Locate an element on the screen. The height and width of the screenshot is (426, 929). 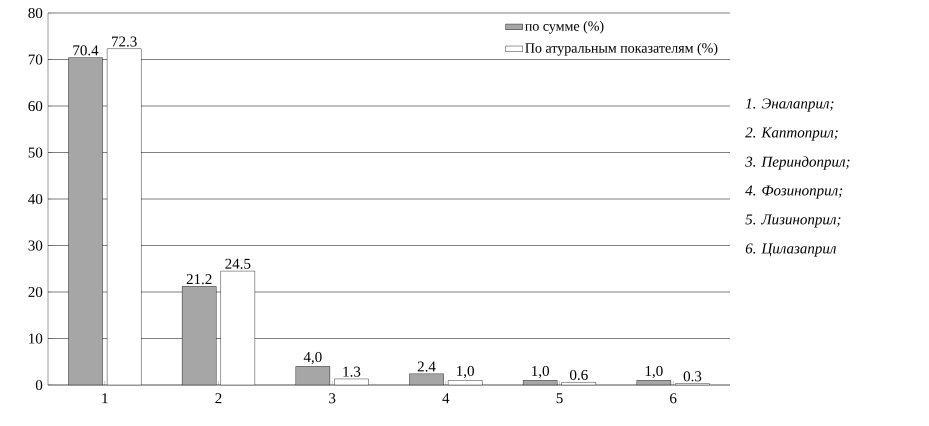
y-tick-label: 80 is located at coordinates (35, 13).